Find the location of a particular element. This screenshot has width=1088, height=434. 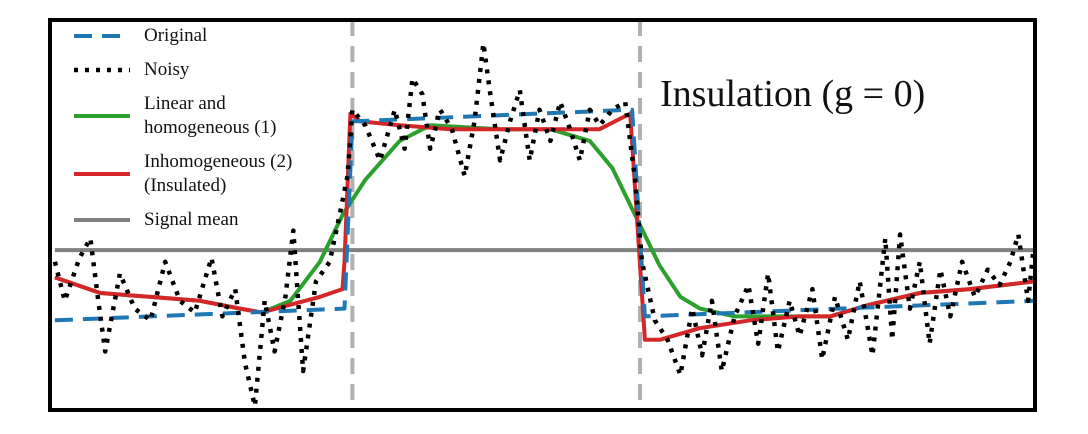

legend-entry: Inhomogeneous (2) (Insulated) is located at coordinates (190, 174).